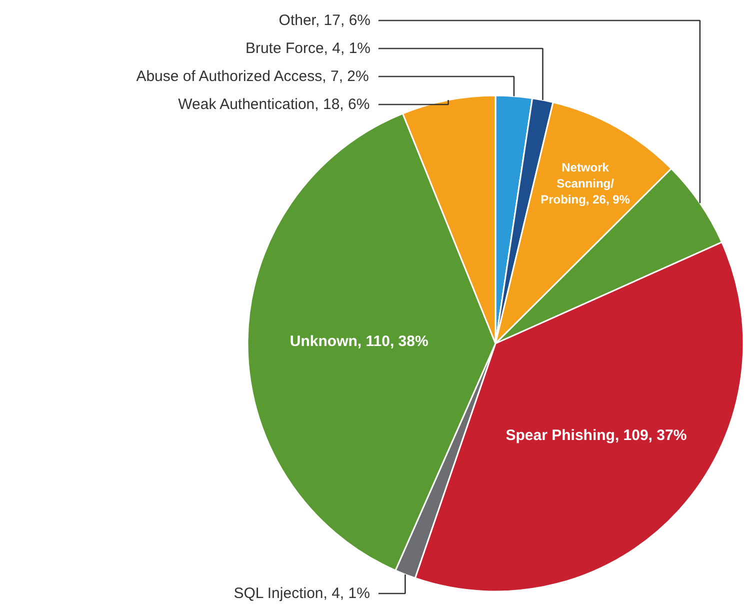 The image size is (749, 611). What do you see at coordinates (302, 593) in the screenshot?
I see `slice-label: SQL Injection, 4, 1%` at bounding box center [302, 593].